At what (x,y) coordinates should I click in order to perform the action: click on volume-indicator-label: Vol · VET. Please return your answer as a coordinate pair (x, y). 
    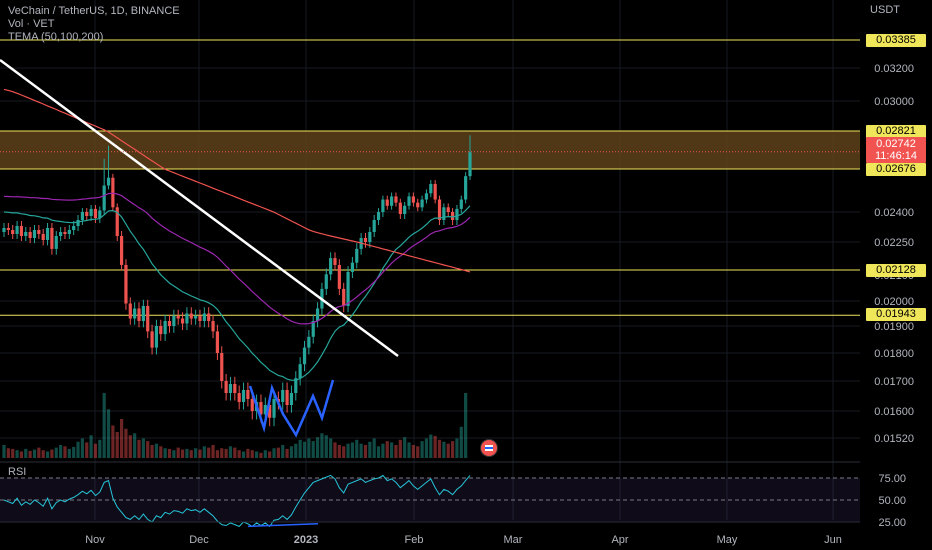
    Looking at the image, I should click on (31, 24).